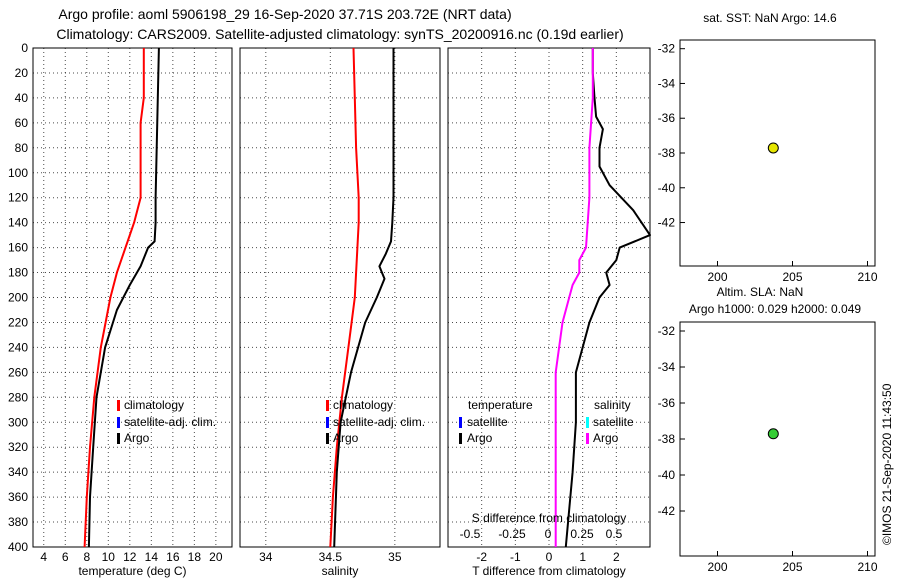 The width and height of the screenshot is (900, 580). Describe the element at coordinates (65, 557) in the screenshot. I see `x-tick-label: 6` at that location.